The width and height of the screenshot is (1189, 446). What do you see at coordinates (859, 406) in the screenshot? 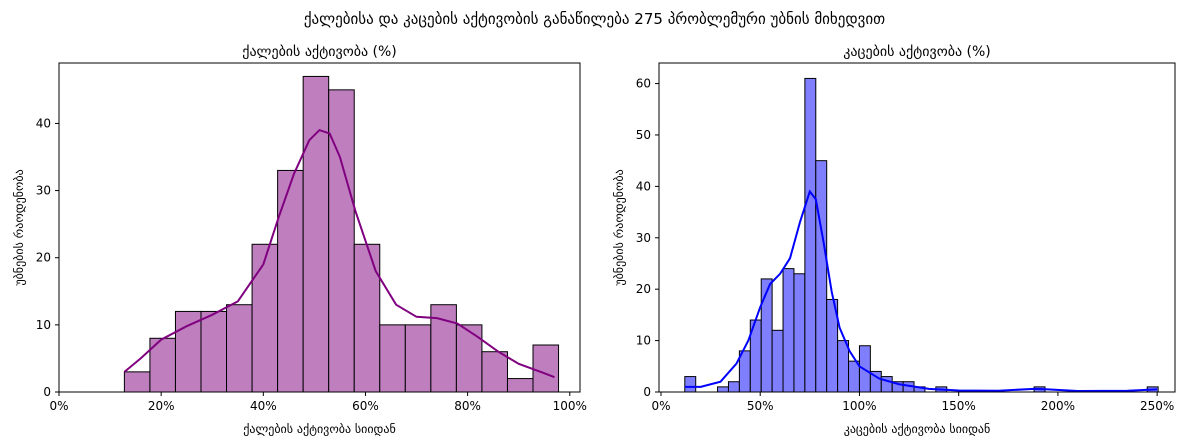
I see `men-x-tick-label-2: 100%` at bounding box center [859, 406].